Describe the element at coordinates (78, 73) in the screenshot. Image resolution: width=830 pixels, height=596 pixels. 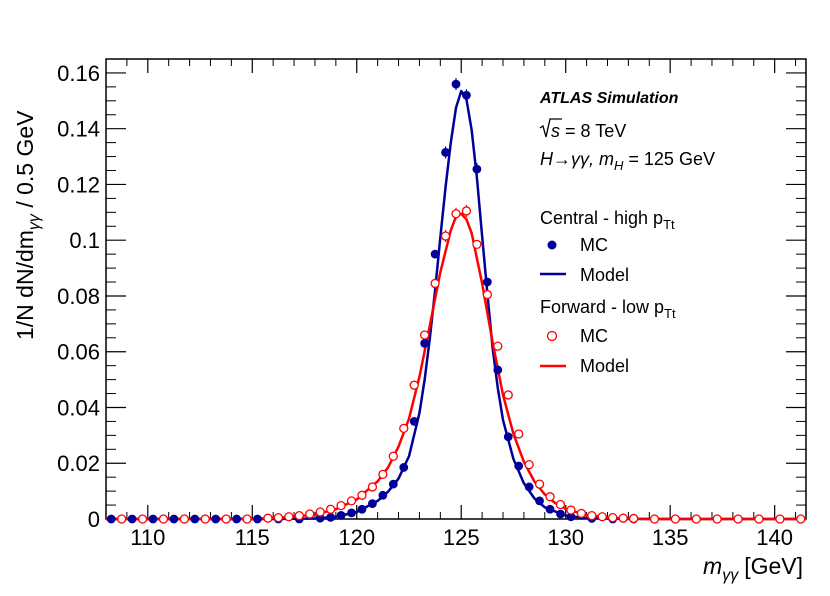
I see `y-tick-label: 0.16` at that location.